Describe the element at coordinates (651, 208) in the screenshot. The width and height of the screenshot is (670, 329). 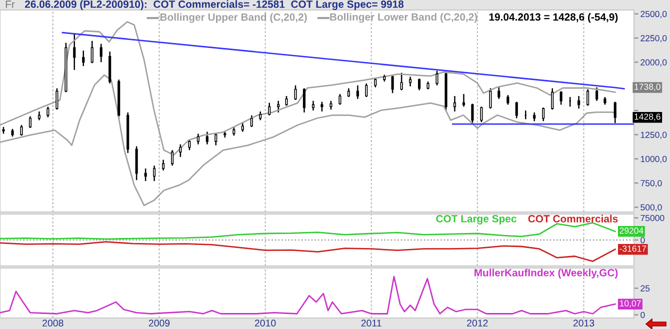
I see `y-tick-label: 500,0` at that location.